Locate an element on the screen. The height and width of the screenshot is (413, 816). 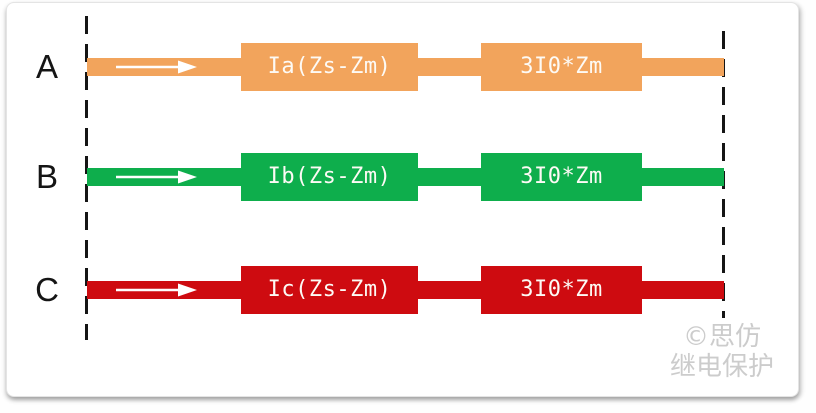
watermark: ©思仿 继电保护 is located at coordinates (722, 352).